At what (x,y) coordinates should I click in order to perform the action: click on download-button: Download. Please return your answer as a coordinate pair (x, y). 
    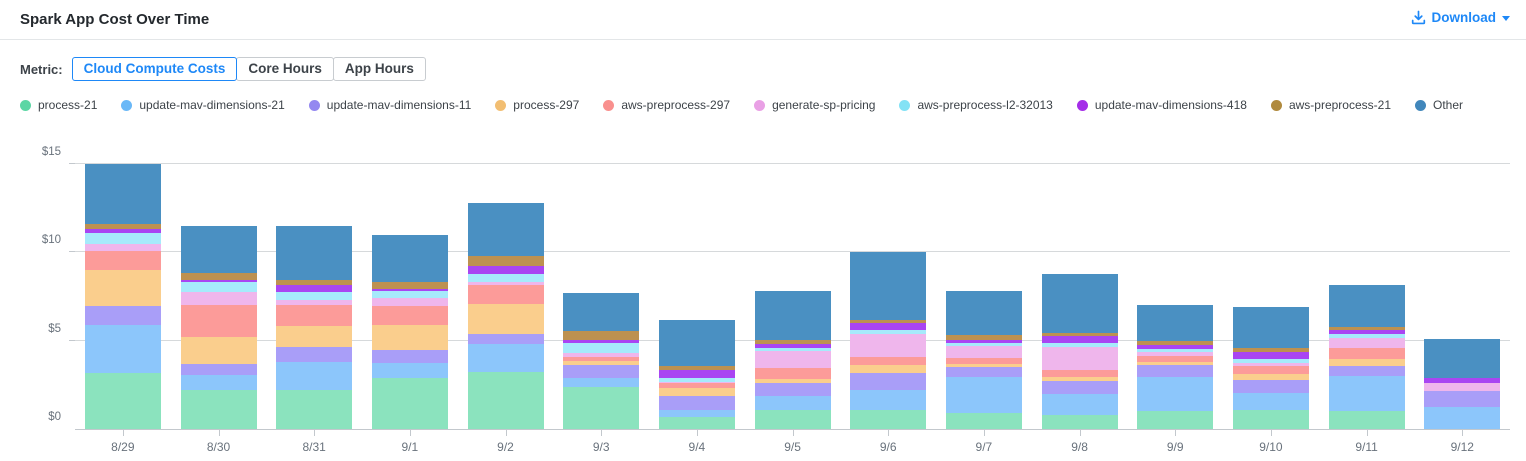
    Looking at the image, I should click on (1460, 17).